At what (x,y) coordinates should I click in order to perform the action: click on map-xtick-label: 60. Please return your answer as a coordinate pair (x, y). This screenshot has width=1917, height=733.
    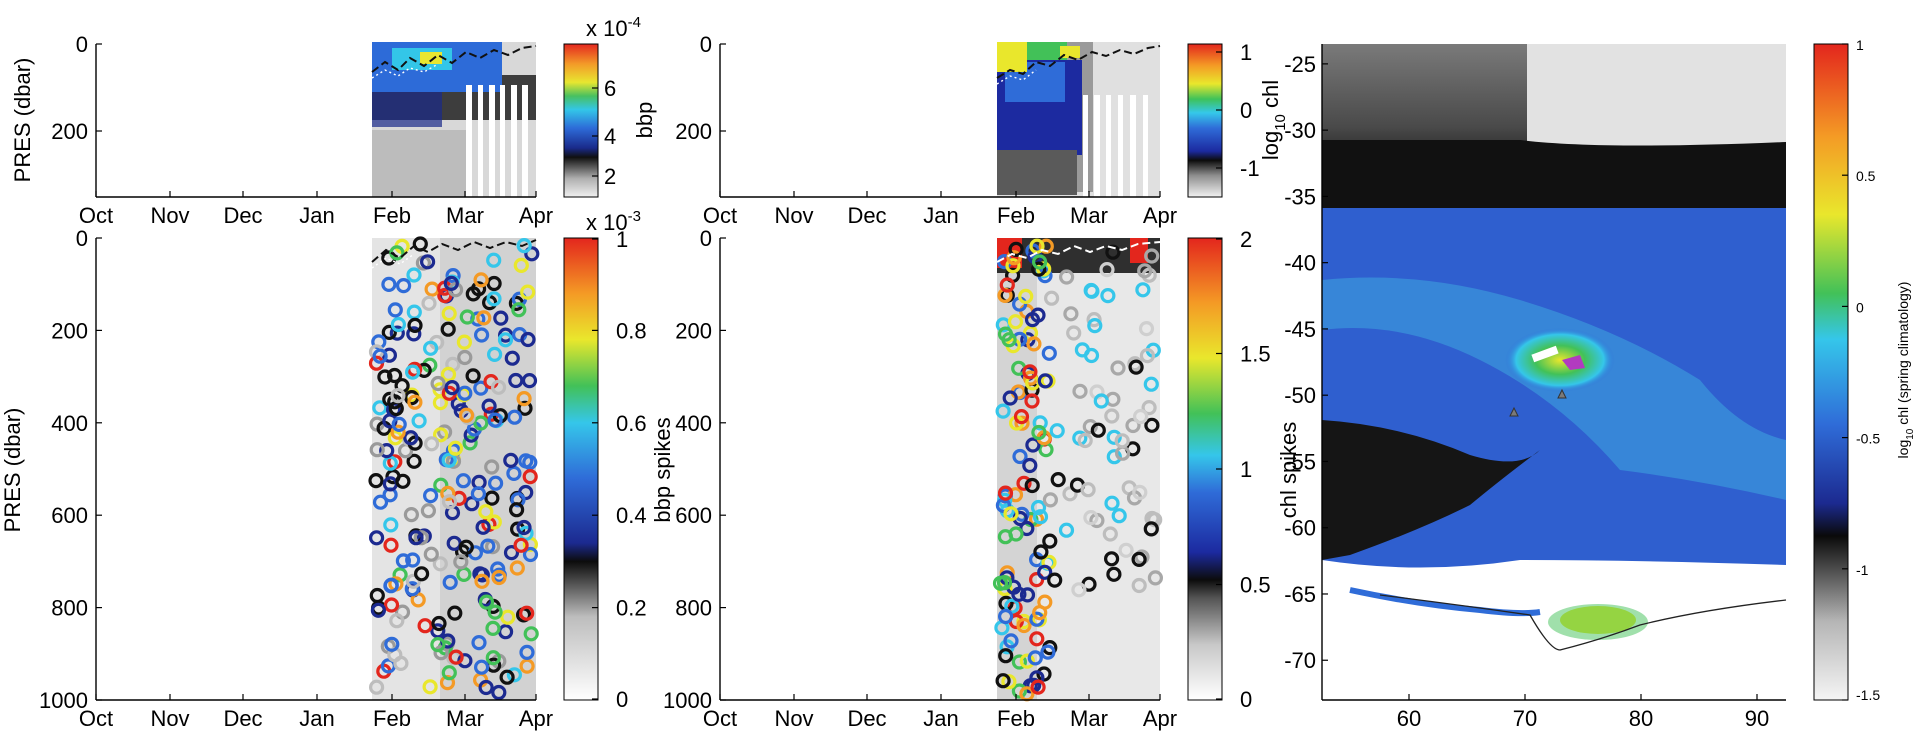
    Looking at the image, I should click on (1409, 718).